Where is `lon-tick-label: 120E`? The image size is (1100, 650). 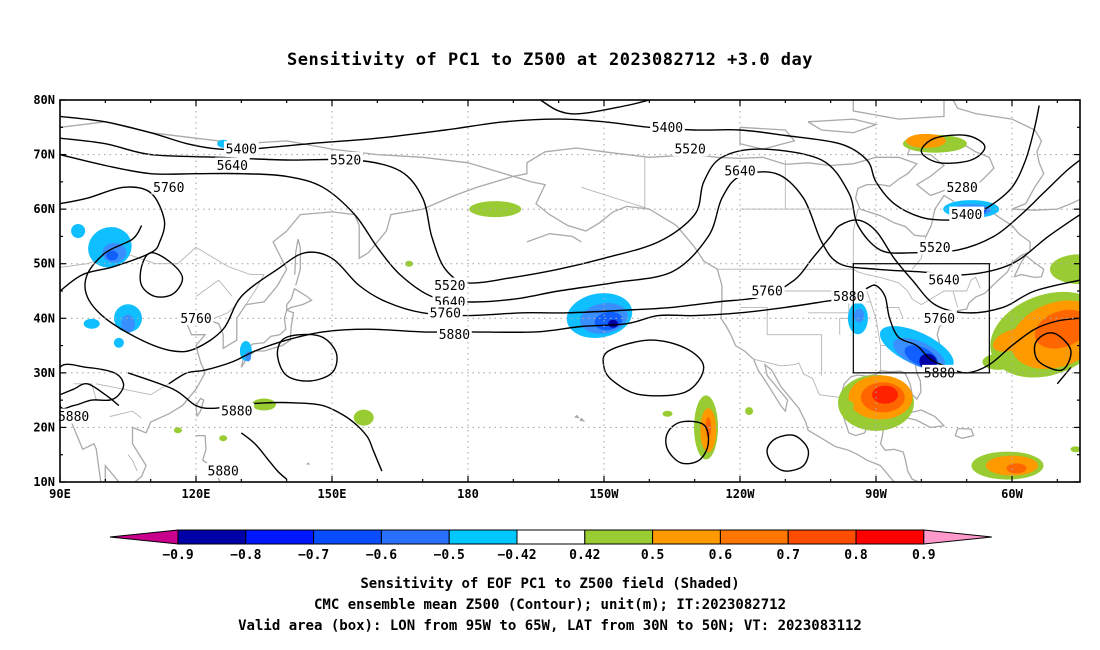
lon-tick-label: 120E is located at coordinates (196, 494).